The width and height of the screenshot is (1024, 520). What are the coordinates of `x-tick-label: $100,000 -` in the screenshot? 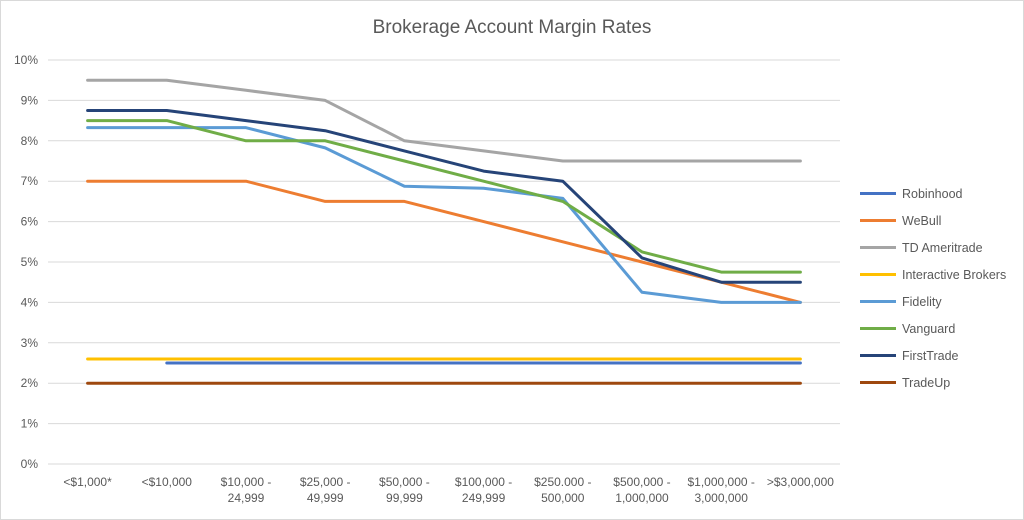 It's located at (483, 482).